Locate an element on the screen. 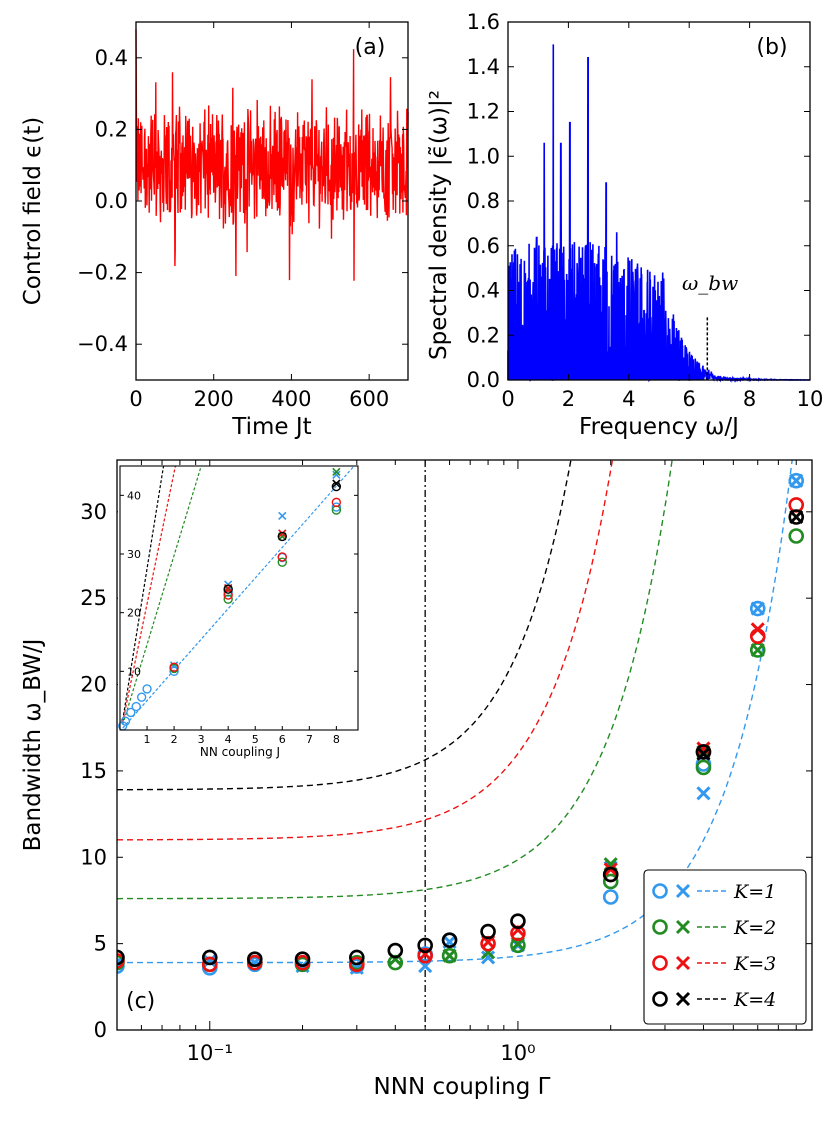 Image resolution: width=829 pixels, height=1122 pixels. legend-label: K=1 is located at coordinates (754, 892).